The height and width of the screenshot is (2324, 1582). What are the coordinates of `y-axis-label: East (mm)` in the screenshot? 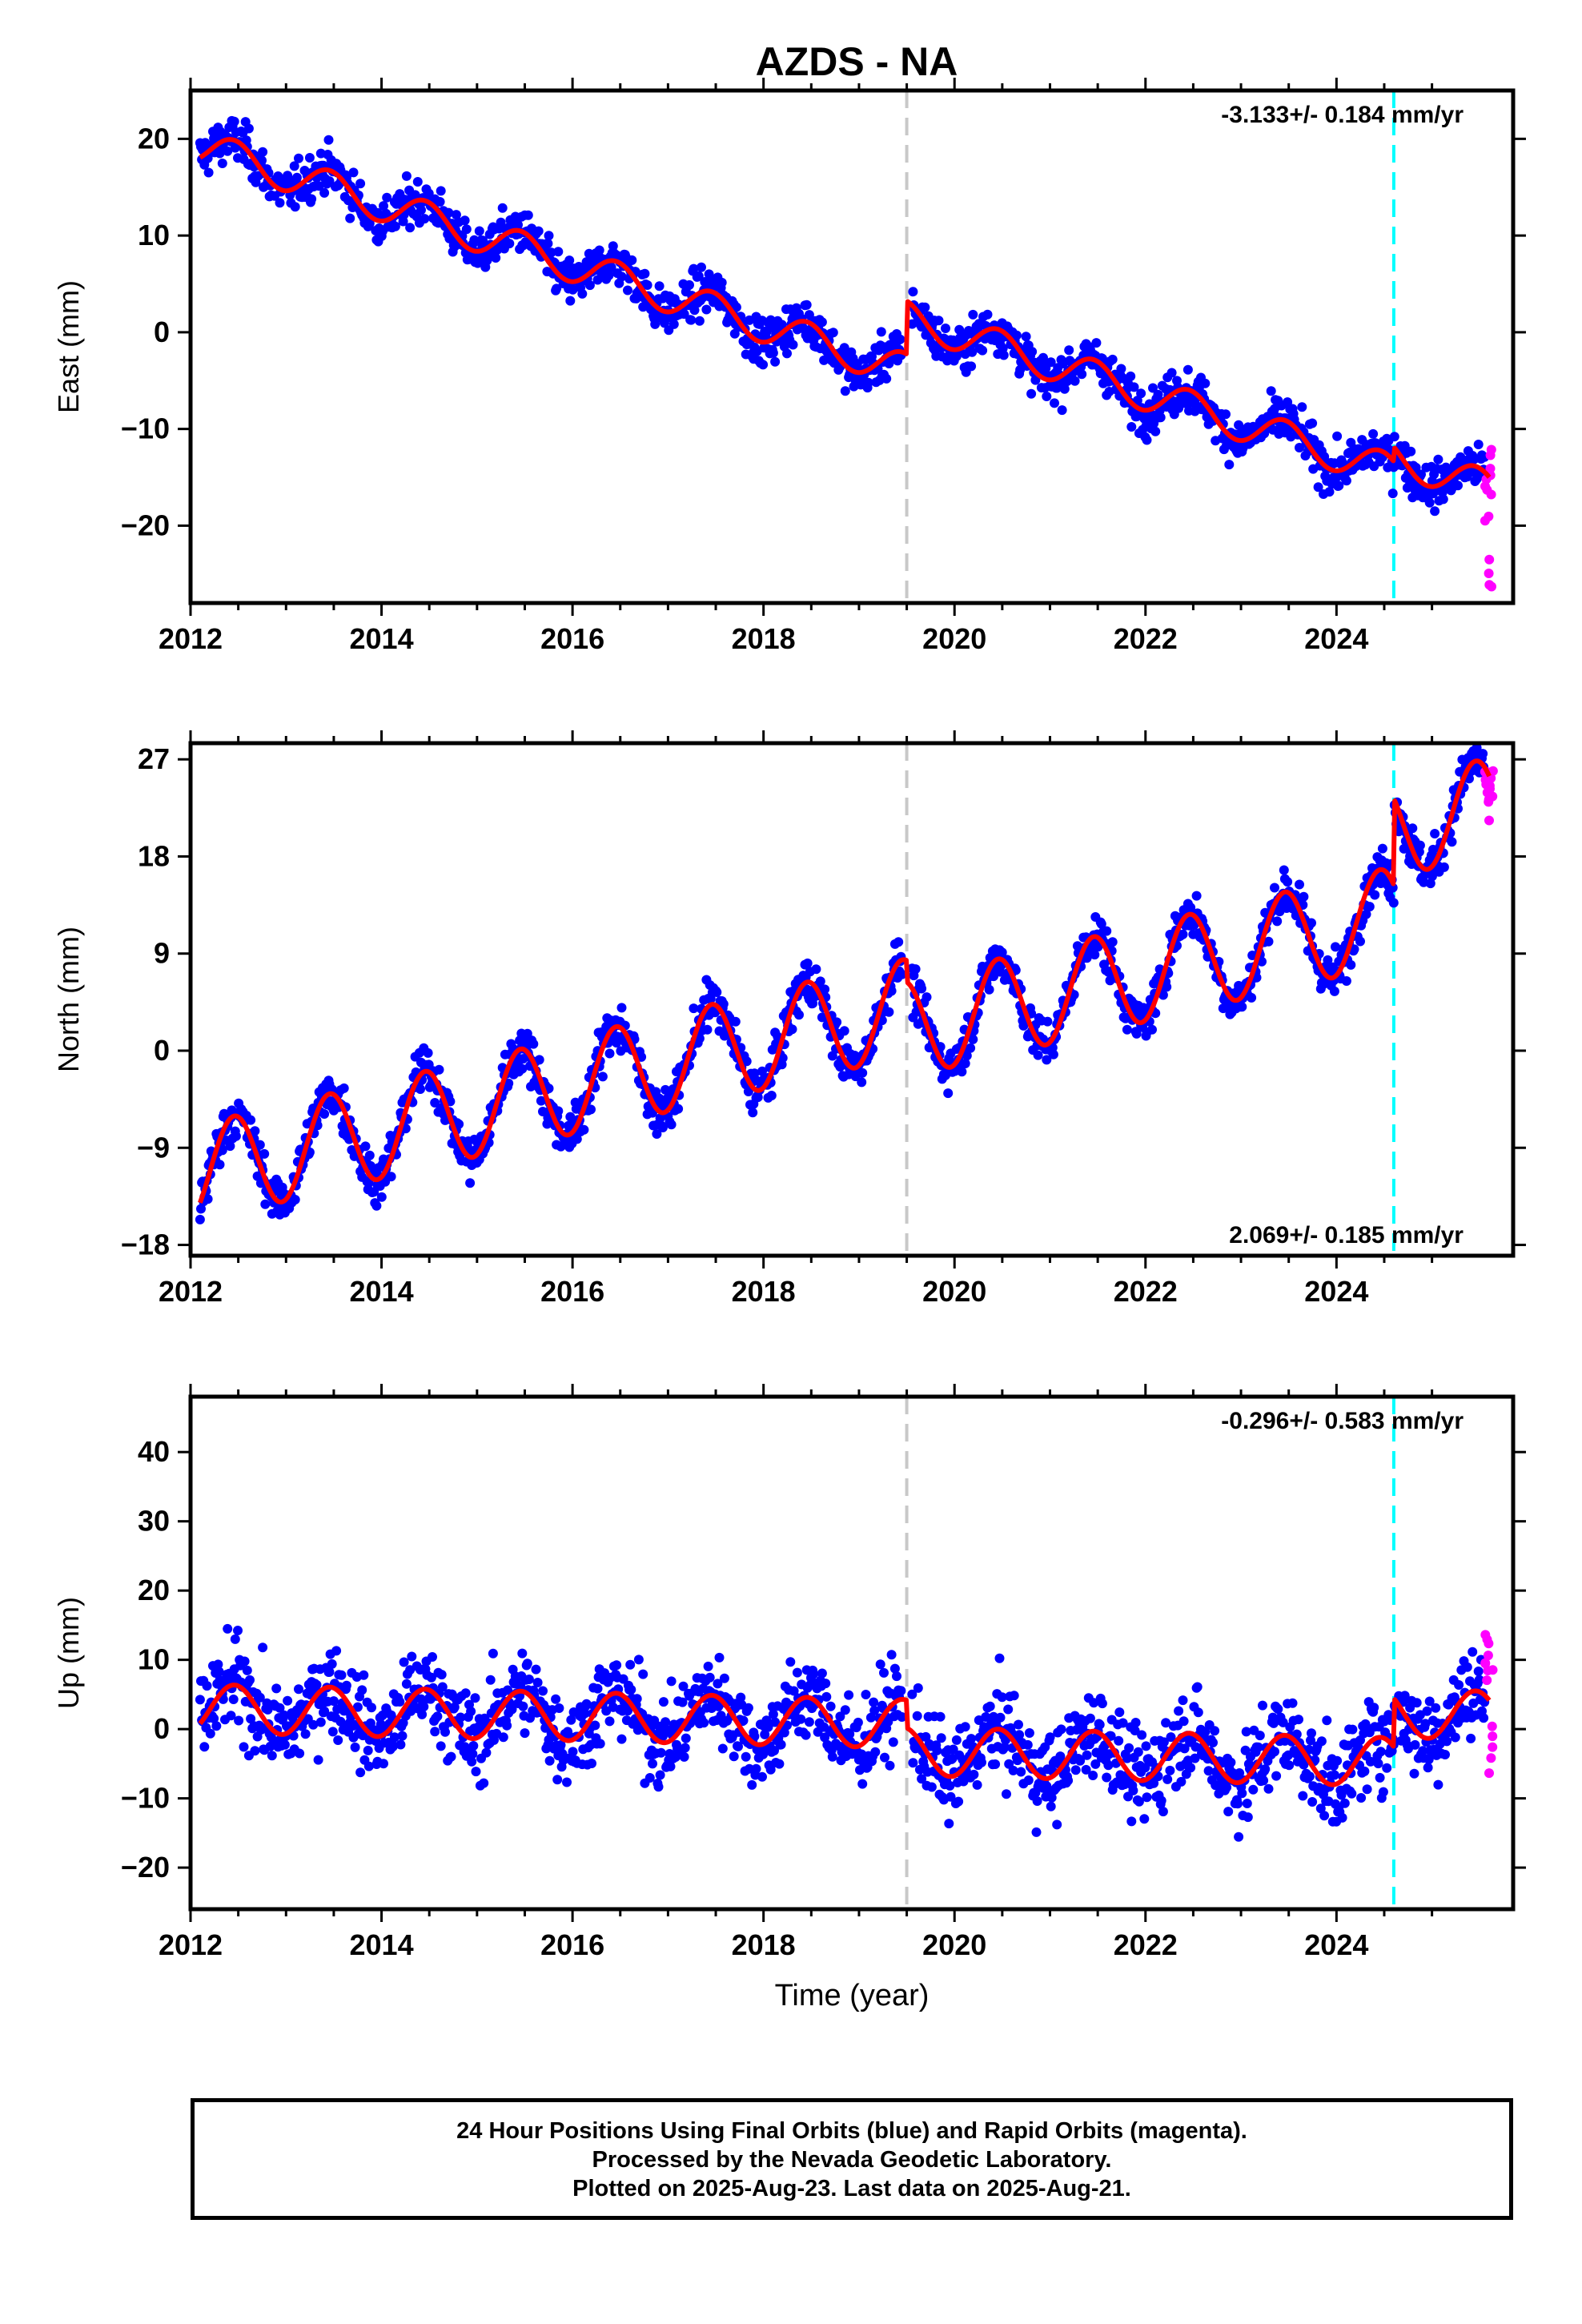 It's located at (69, 346).